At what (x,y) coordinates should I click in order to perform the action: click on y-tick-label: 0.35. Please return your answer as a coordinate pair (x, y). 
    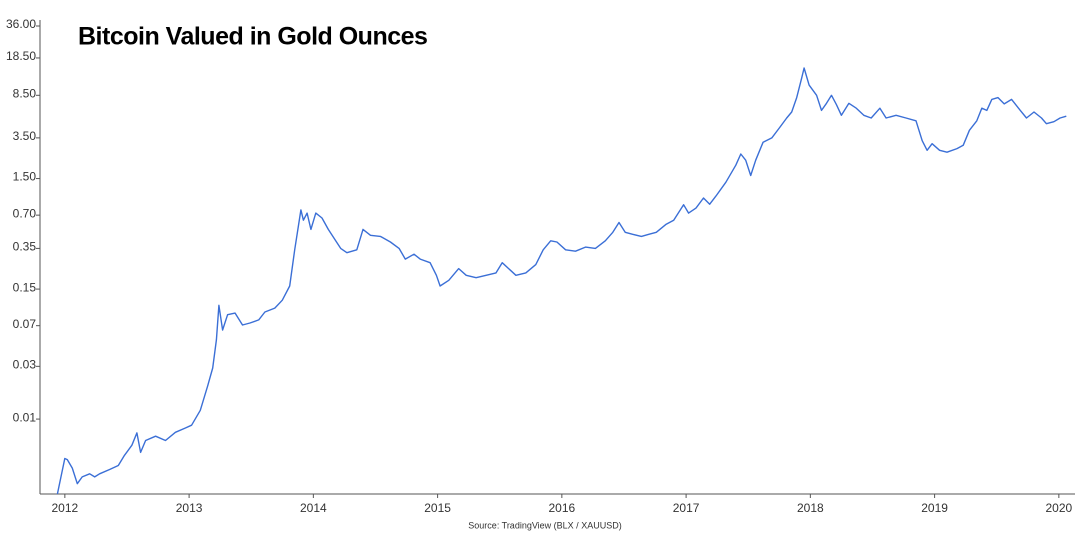
    Looking at the image, I should click on (25, 247).